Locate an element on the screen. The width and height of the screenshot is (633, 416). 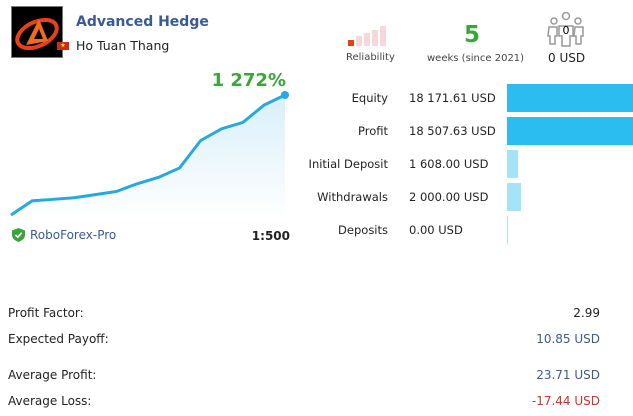
signal-title: Advanced Hedge is located at coordinates (142, 22).